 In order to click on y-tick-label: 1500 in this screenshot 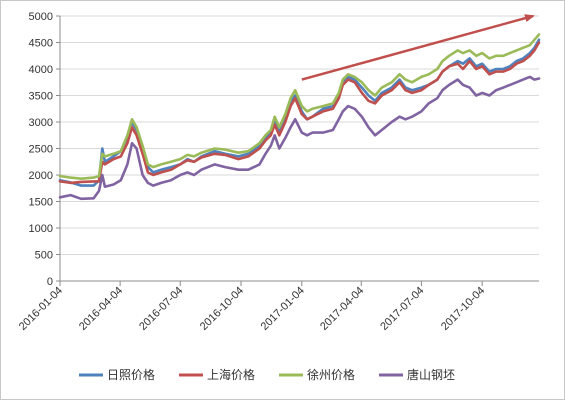, I will do `click(41, 203)`.